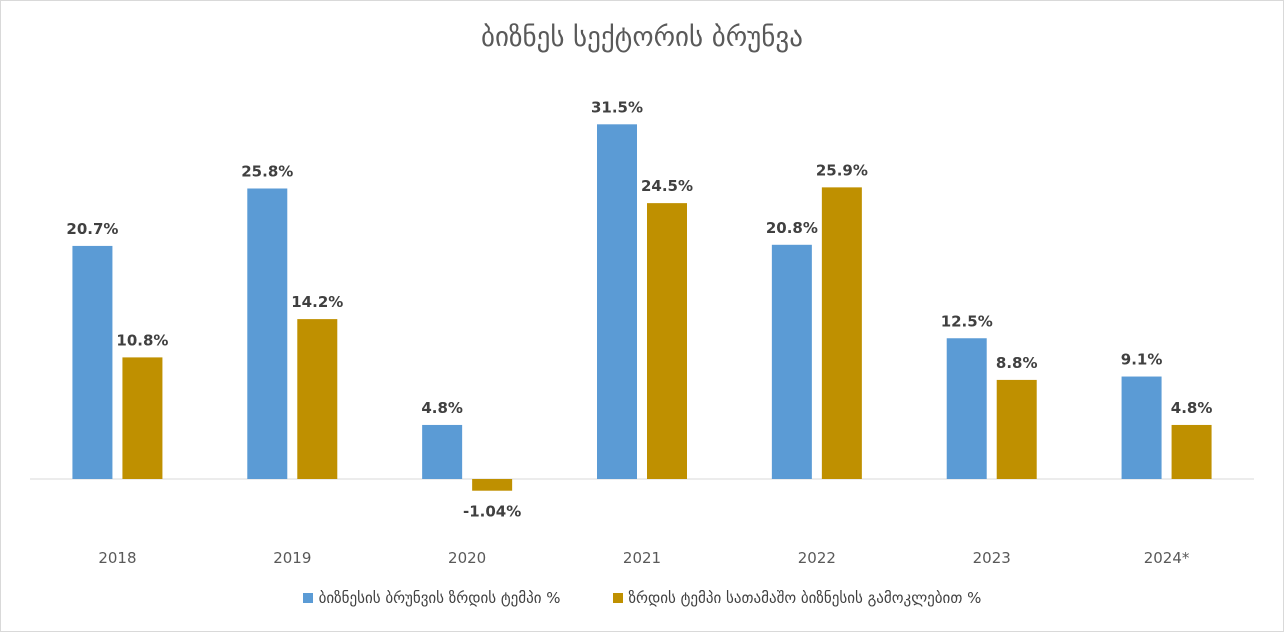  Describe the element at coordinates (467, 558) in the screenshot. I see `x-tick-label: 2020` at that location.